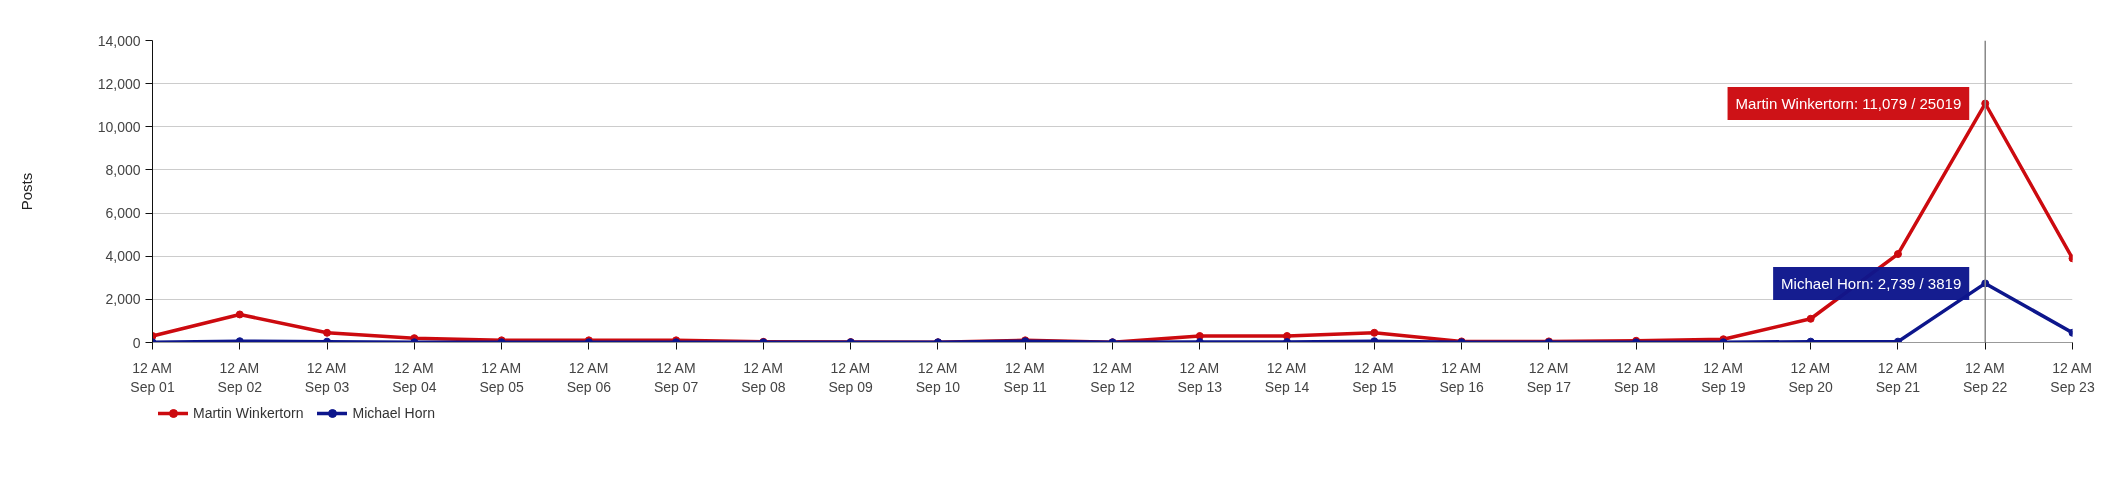  Describe the element at coordinates (851, 377) in the screenshot. I see `x-tick-label: 12 AM Sep 09` at that location.